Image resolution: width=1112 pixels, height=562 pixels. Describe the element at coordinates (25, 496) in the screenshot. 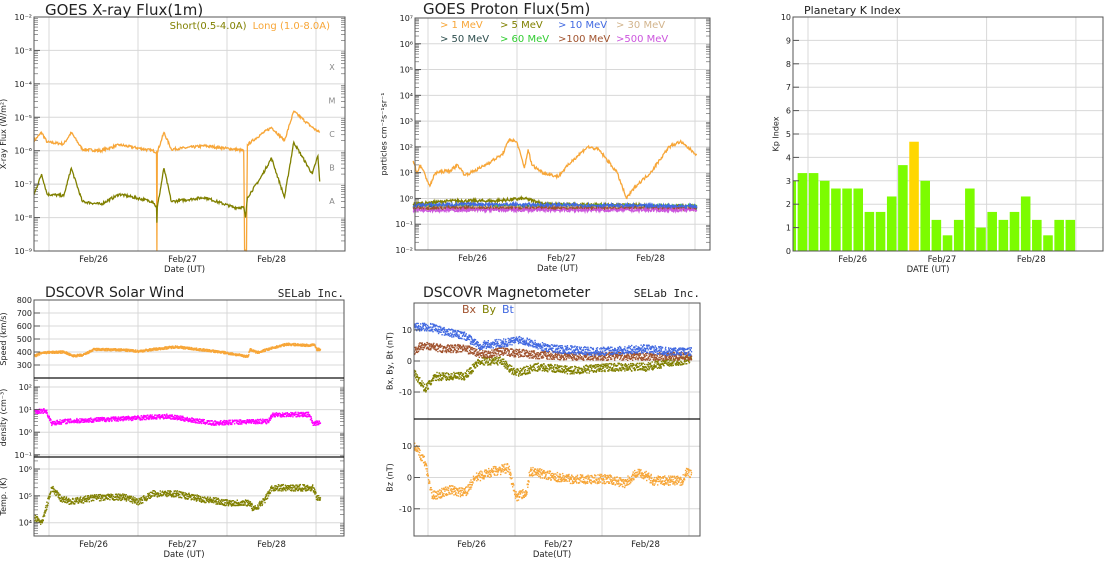

I see `y-tick-label: 10⁵` at that location.